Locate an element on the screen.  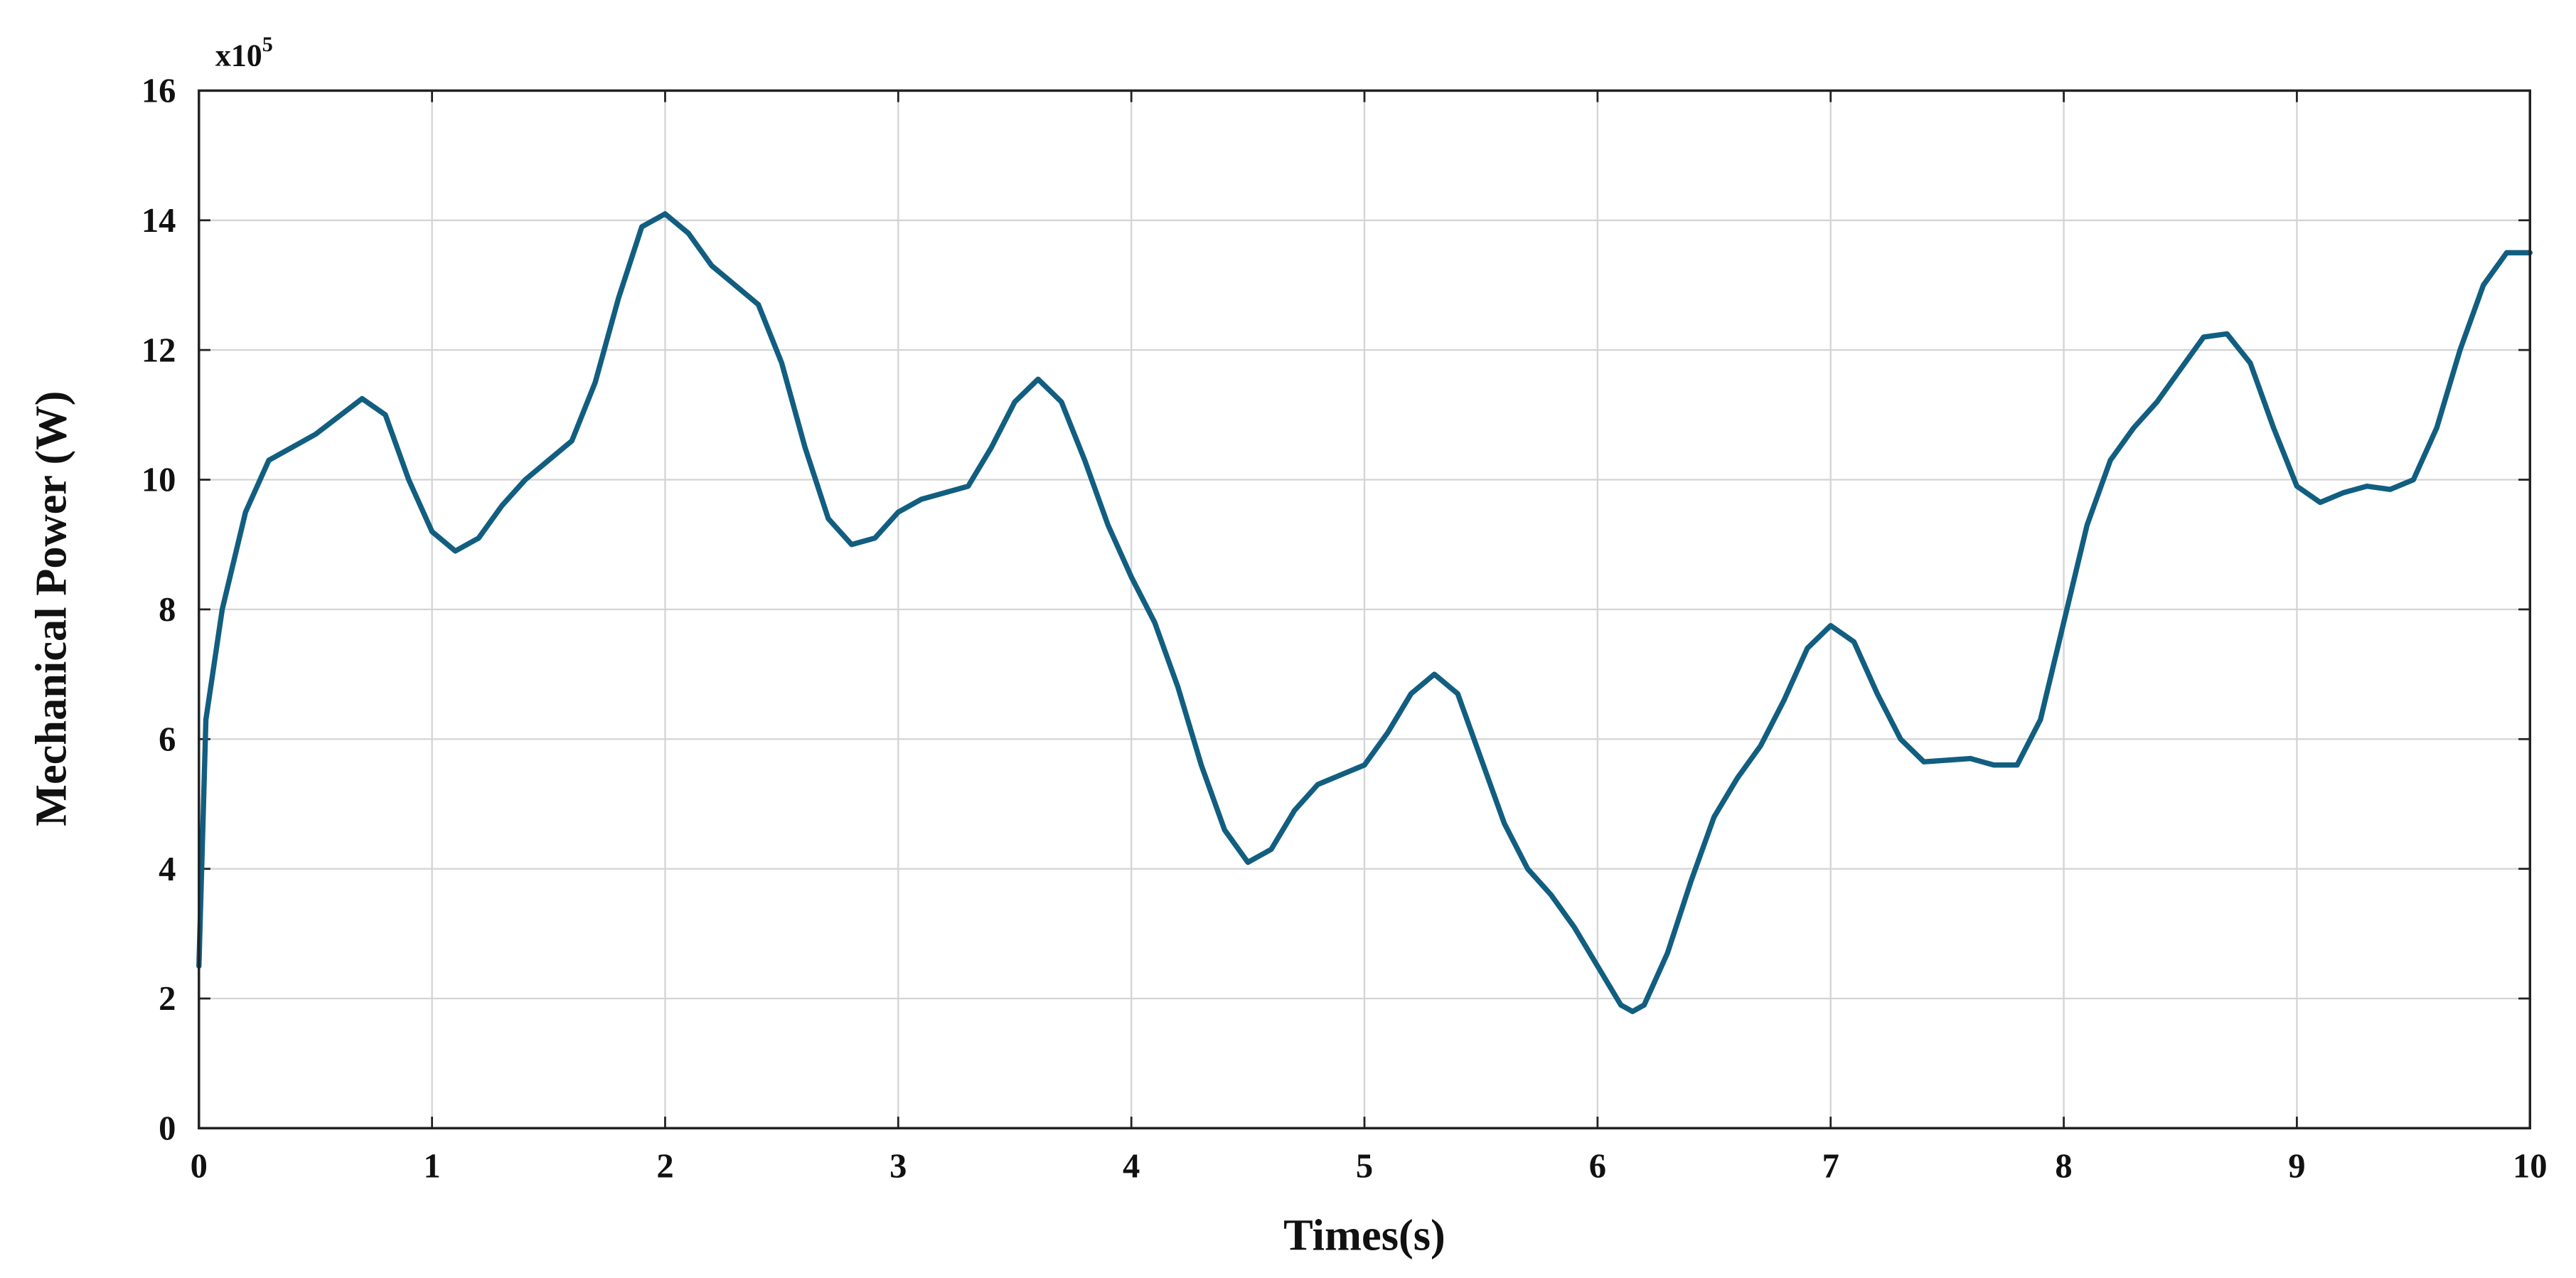
y-tick-label: 2 is located at coordinates (167, 998).